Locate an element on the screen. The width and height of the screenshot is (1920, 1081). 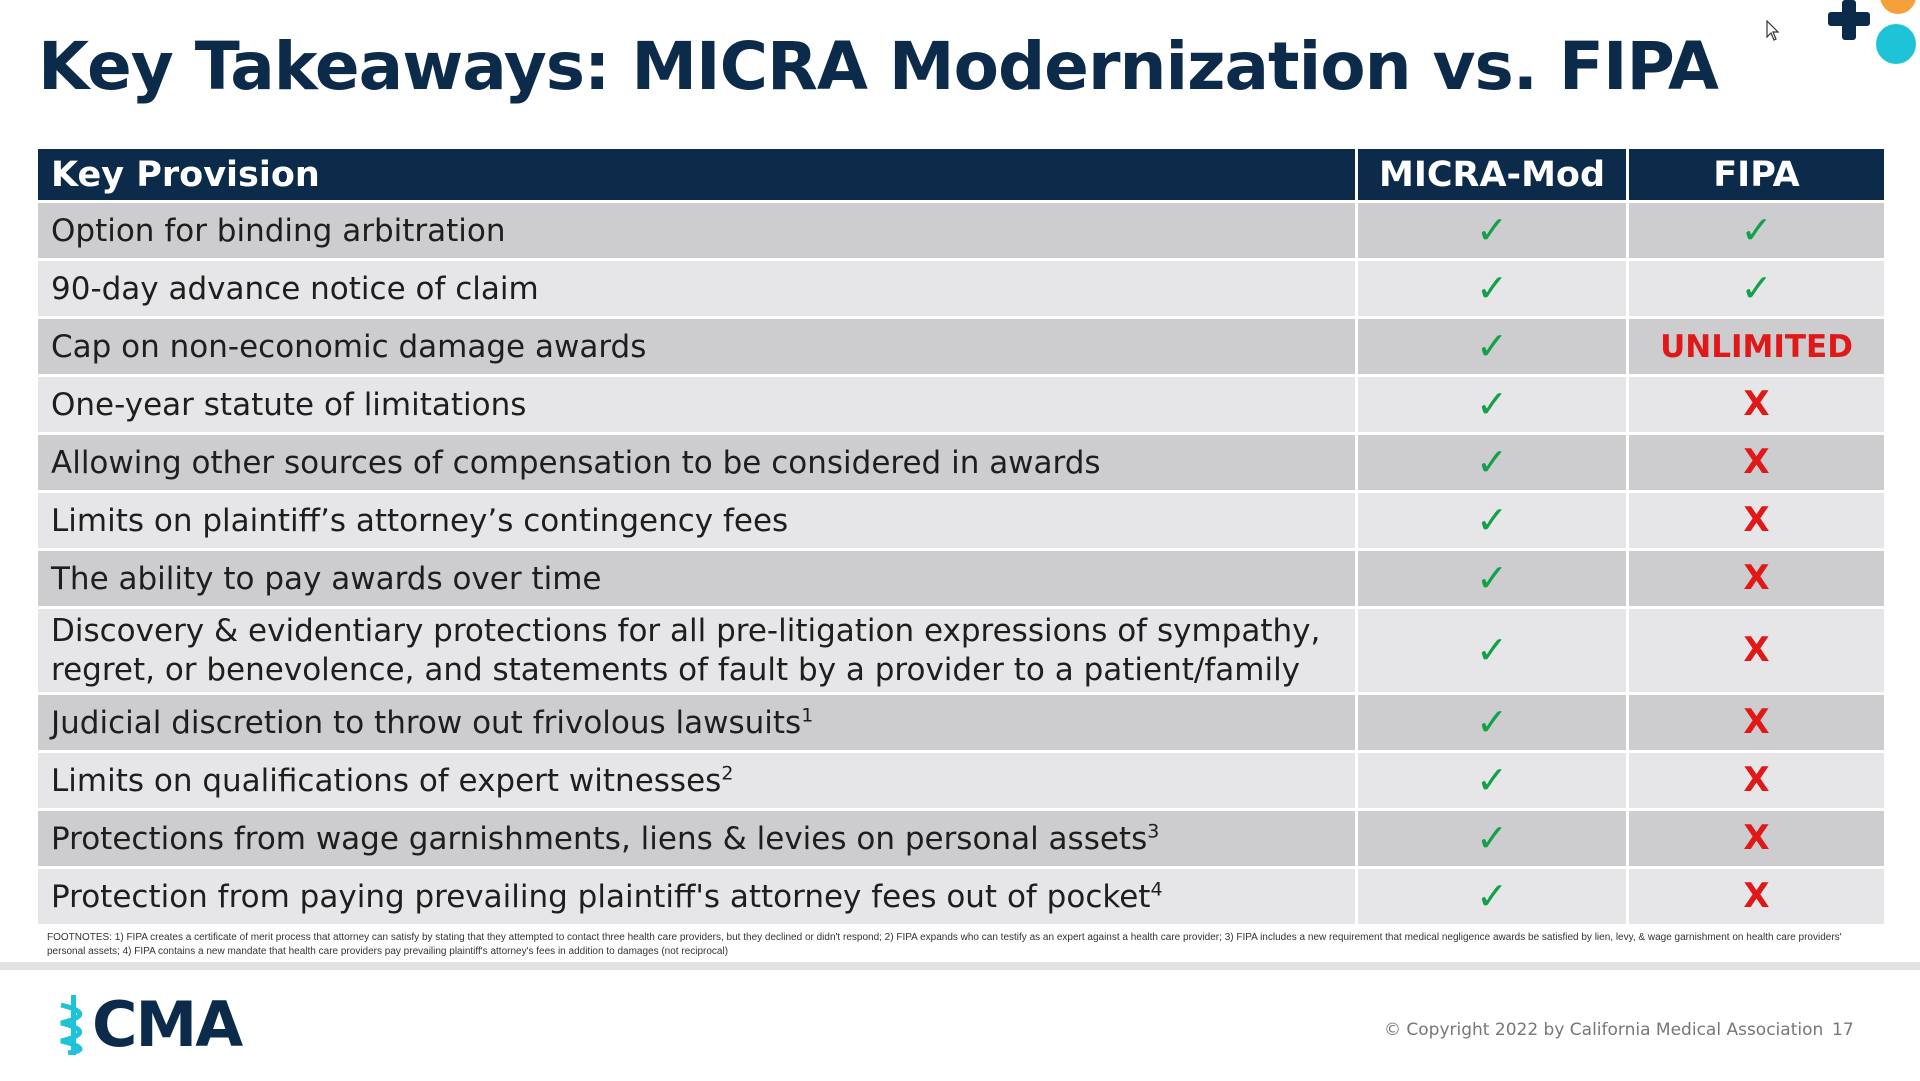
fipa-cell: UNLIMITED is located at coordinates (1756, 346).